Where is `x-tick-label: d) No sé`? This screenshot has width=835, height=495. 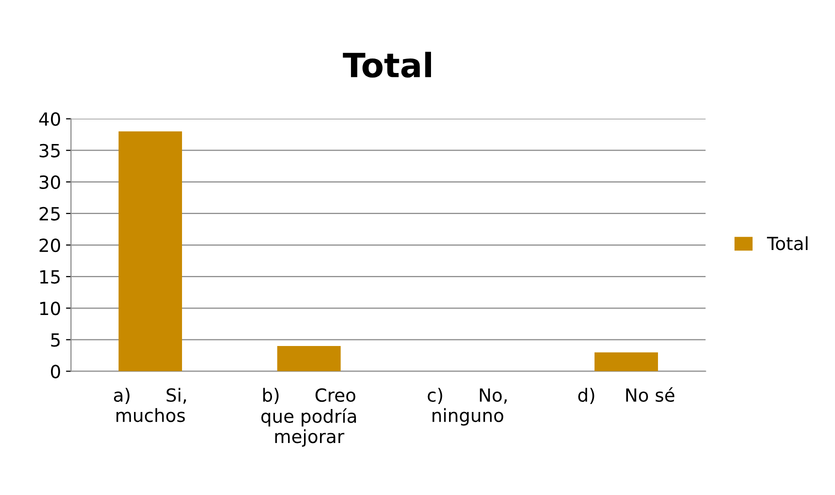 x-tick-label: d) No sé is located at coordinates (626, 395).